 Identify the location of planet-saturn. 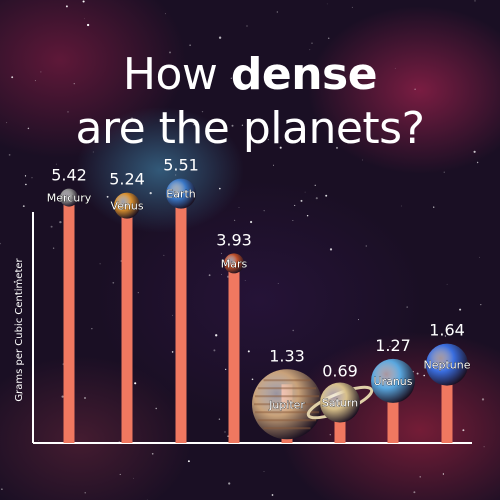
(340, 402).